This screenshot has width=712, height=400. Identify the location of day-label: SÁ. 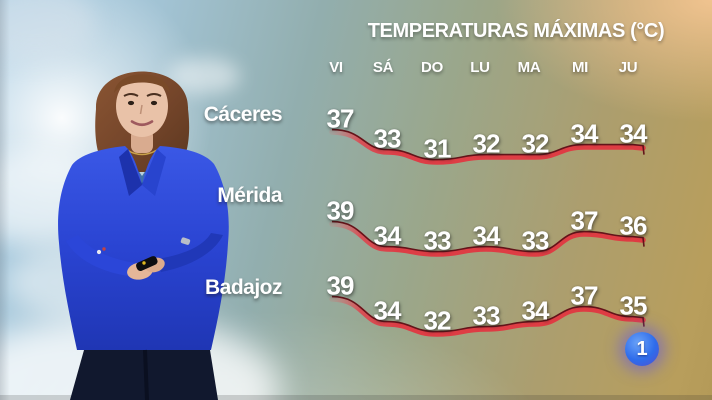
(383, 67).